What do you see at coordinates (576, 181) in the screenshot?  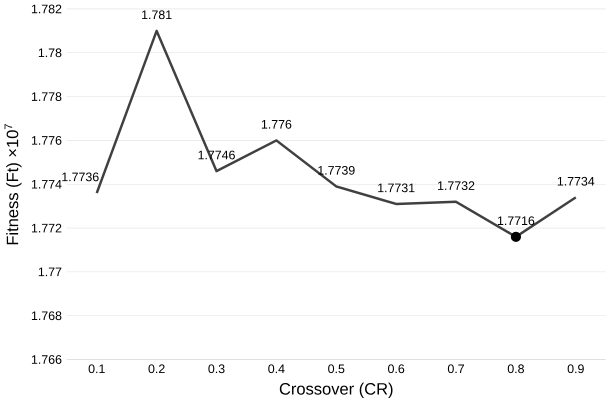 I see `data-label: 1.7734` at bounding box center [576, 181].